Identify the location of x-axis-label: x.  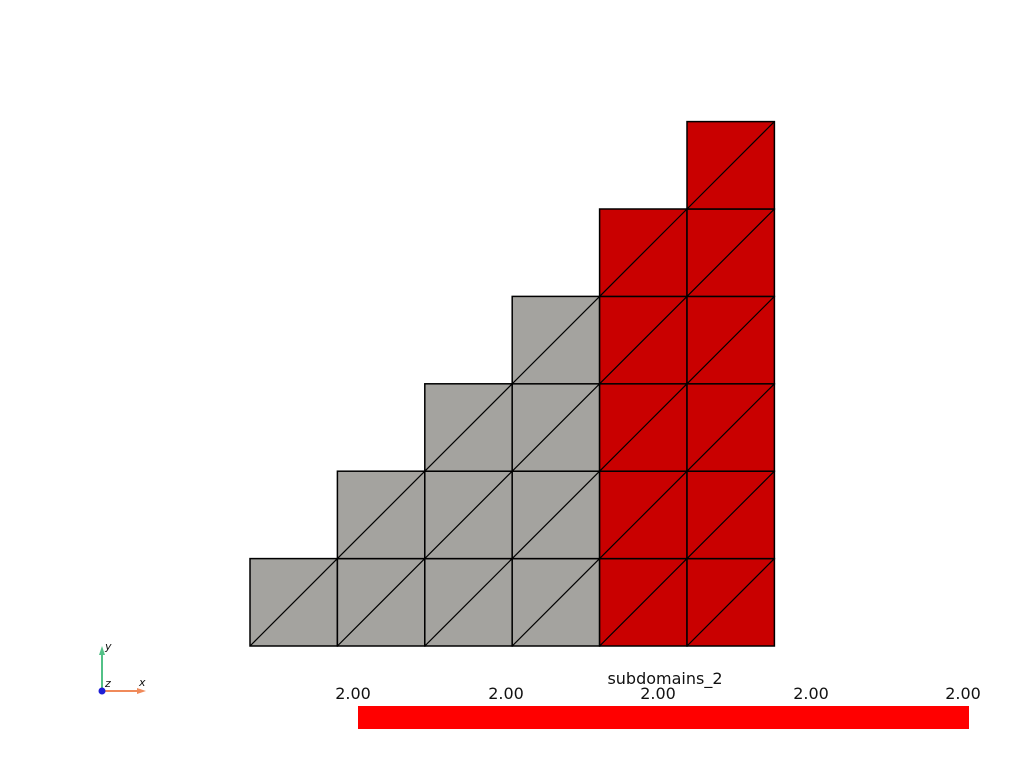
(142, 682).